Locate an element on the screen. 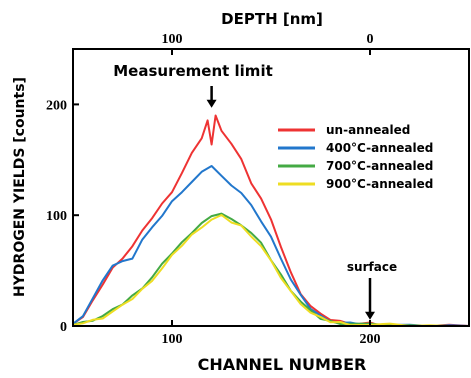 This screenshot has height=378, width=471. top-tick-label: 100 is located at coordinates (172, 39).